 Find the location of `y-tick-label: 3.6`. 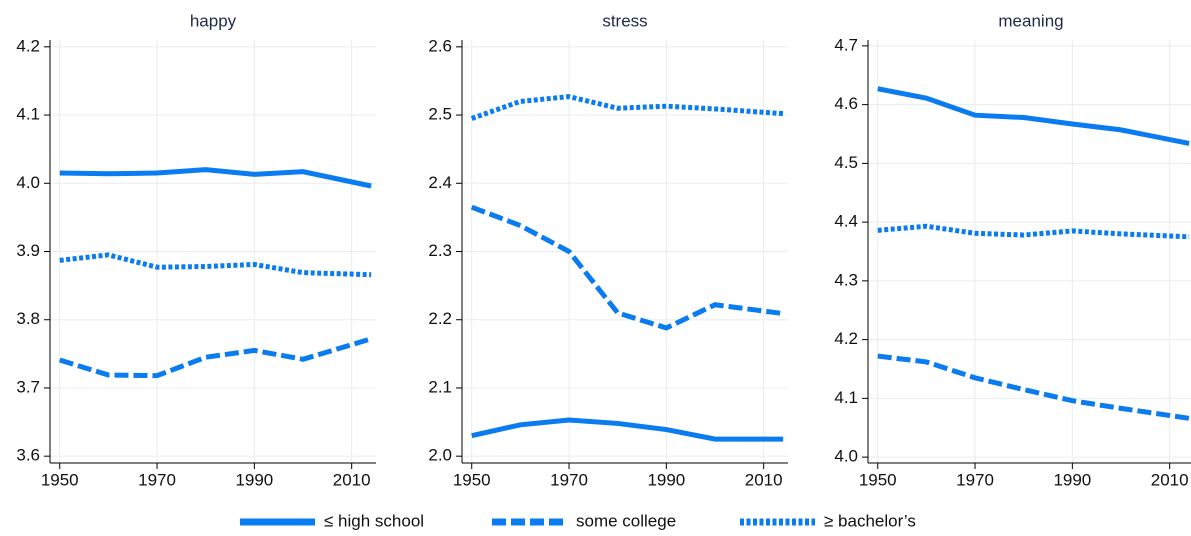

y-tick-label: 3.6 is located at coordinates (28, 455).